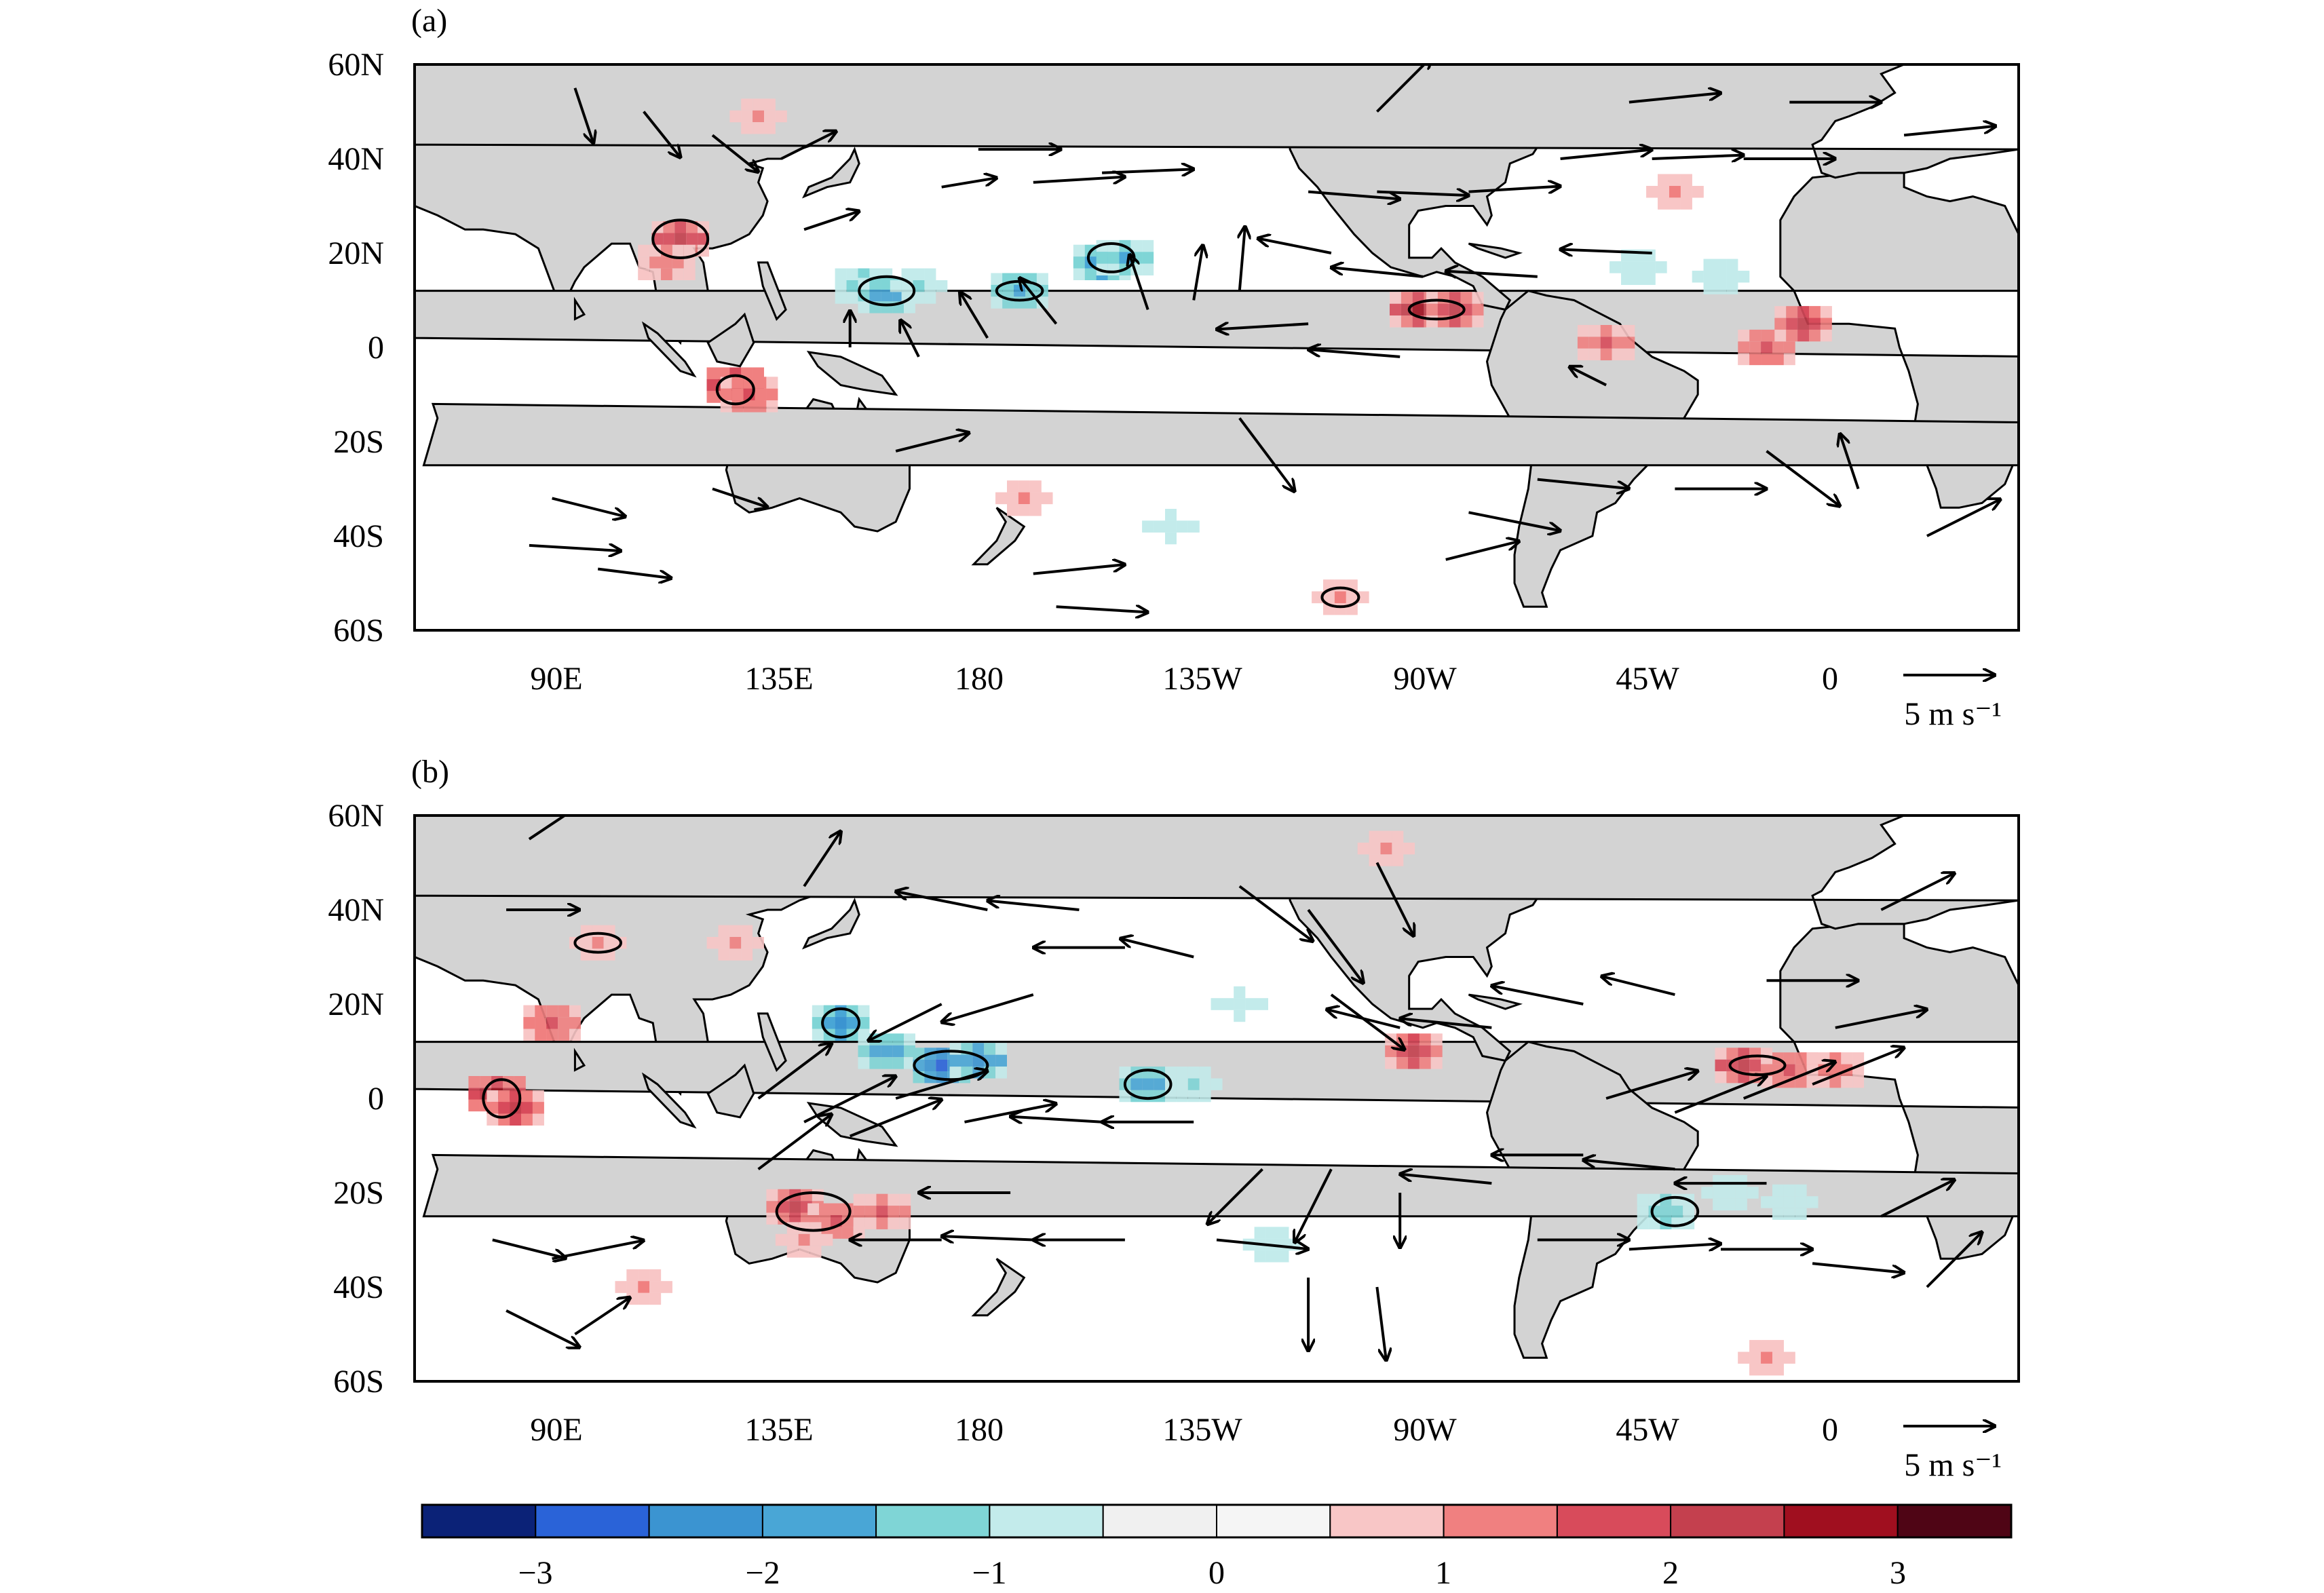  Describe the element at coordinates (1830, 1430) in the screenshot. I see `lon-tick: 0` at that location.